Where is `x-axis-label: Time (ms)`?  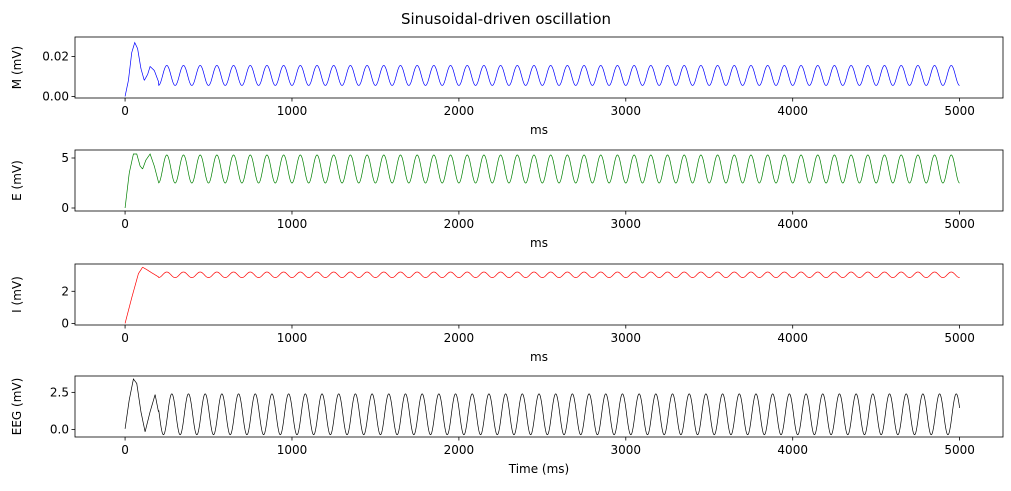 x-axis-label: Time (ms) is located at coordinates (539, 469).